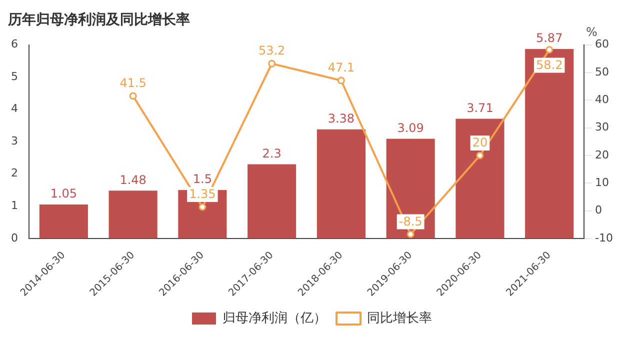 The image size is (634, 343). What do you see at coordinates (480, 143) in the screenshot?
I see `data-label: 20` at bounding box center [480, 143].